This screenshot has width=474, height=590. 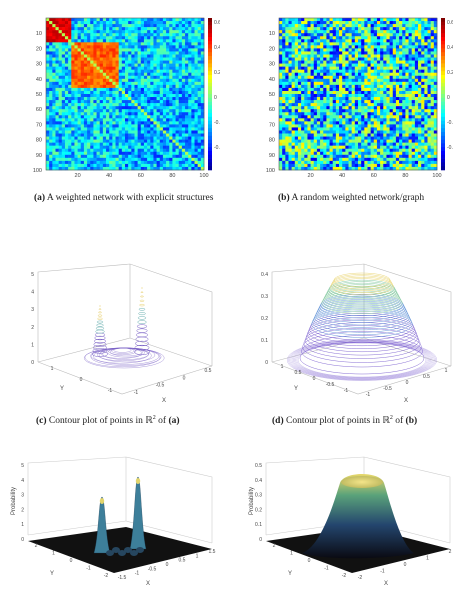 I want to click on base-ring, so click(x=362, y=360).